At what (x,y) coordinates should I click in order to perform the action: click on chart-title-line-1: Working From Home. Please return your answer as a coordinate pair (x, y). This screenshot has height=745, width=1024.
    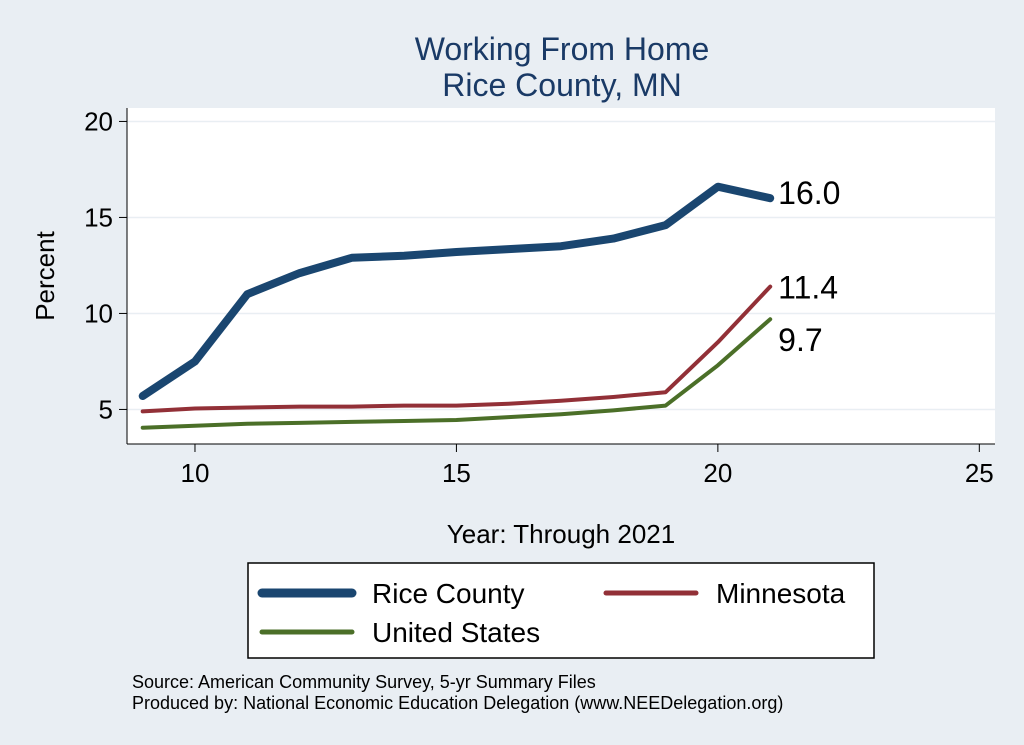
    Looking at the image, I should click on (562, 49).